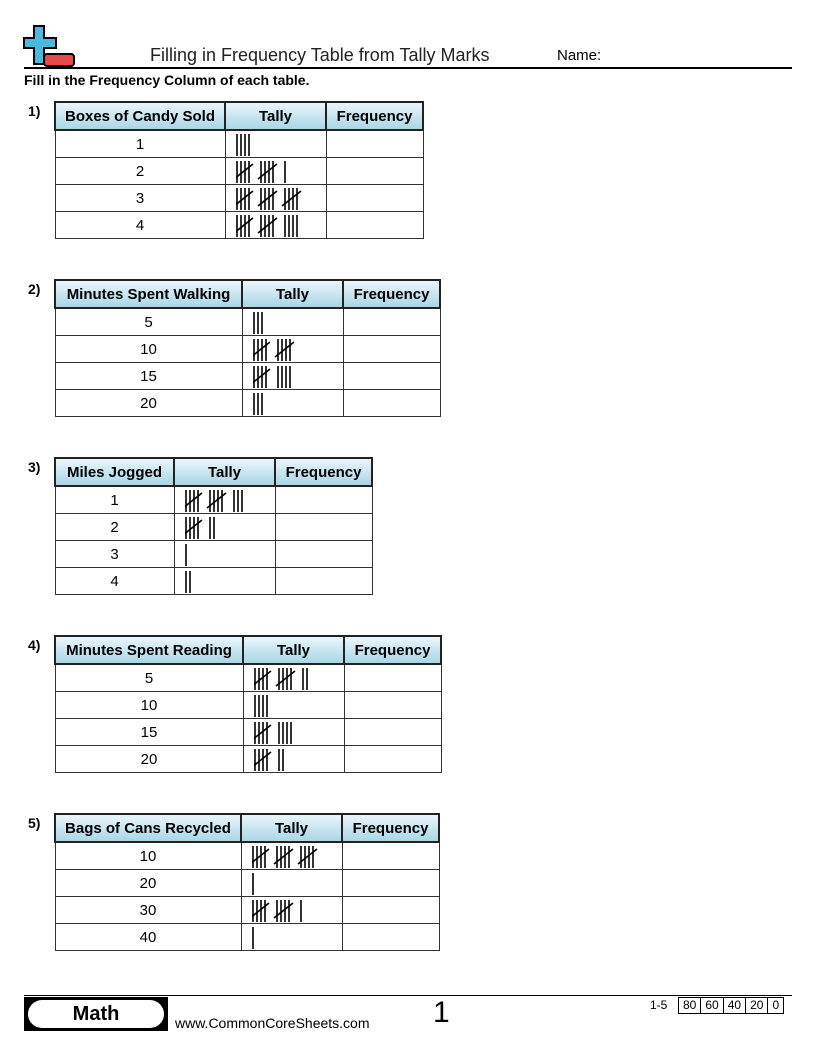 The image size is (816, 1056). I want to click on score-box: 40, so click(733, 1005).